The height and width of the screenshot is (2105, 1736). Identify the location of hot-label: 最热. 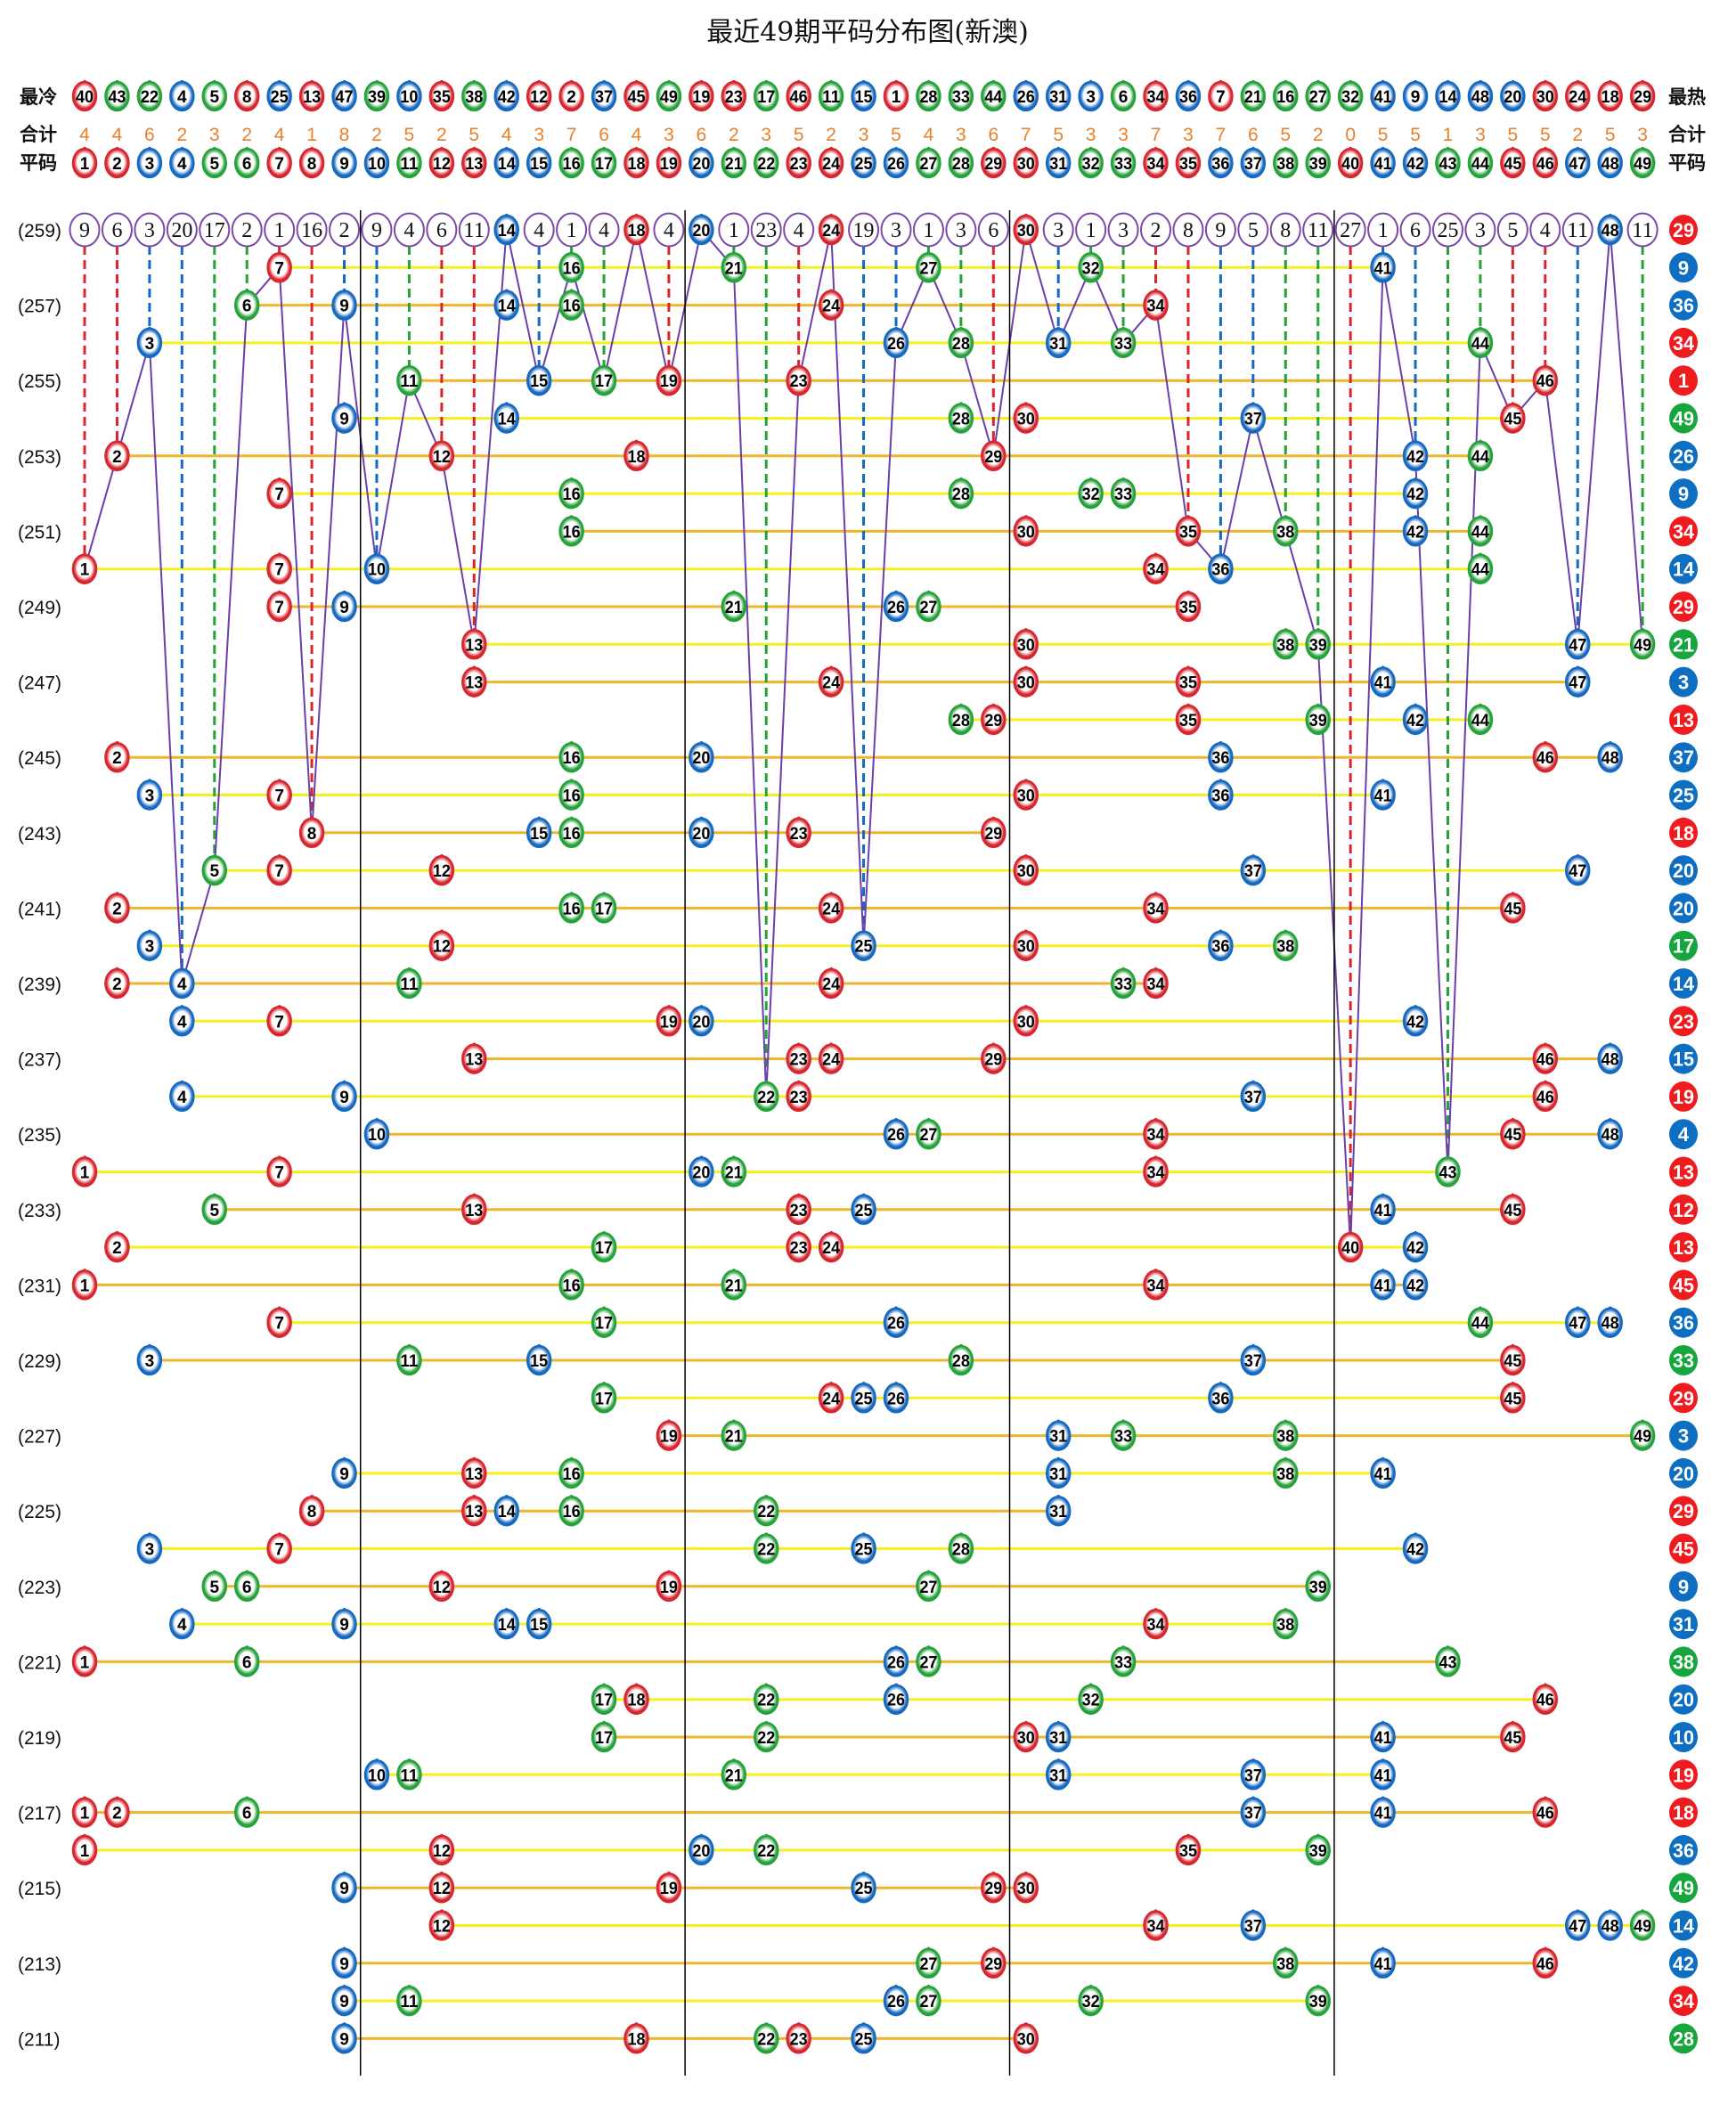
(1687, 97).